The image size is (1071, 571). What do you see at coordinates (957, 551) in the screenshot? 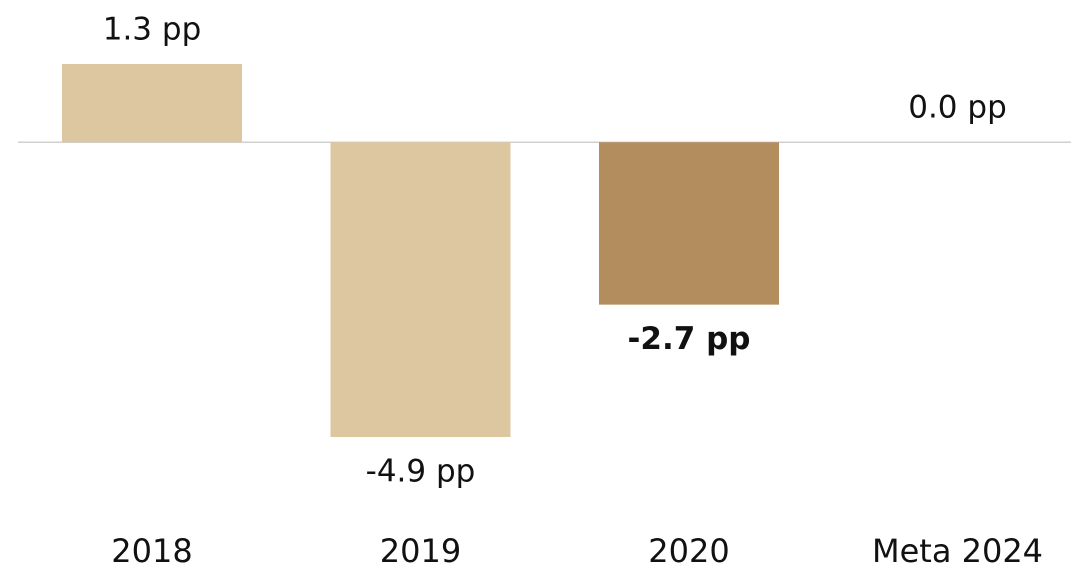
I see `x-tick-label: Meta 2024` at bounding box center [957, 551].